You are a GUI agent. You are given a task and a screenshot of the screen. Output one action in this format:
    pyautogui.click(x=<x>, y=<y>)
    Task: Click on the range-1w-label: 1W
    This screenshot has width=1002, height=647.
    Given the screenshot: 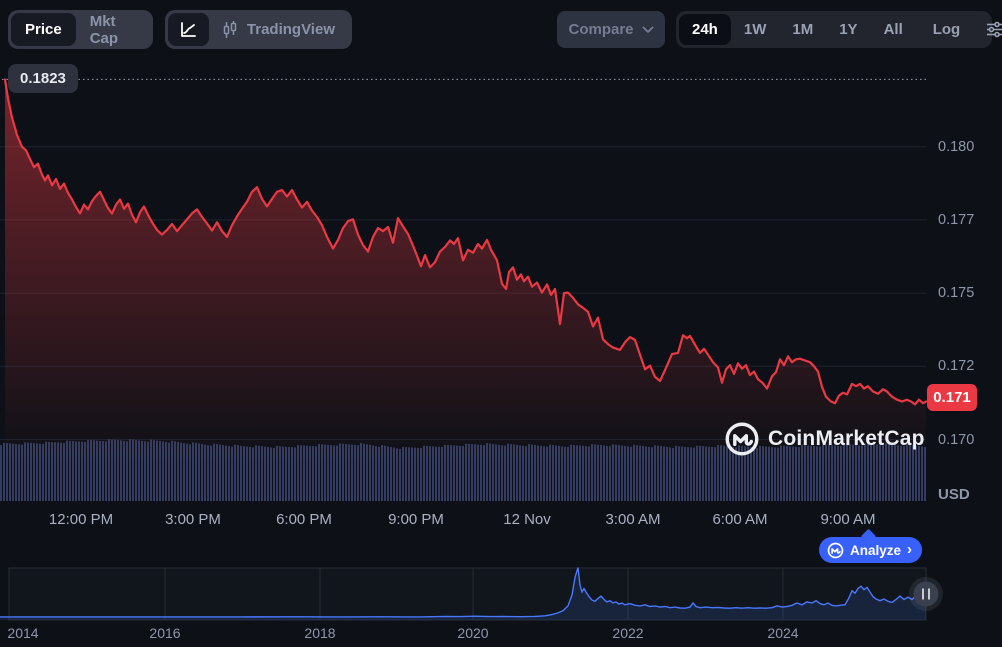 What is the action you would take?
    pyautogui.click(x=755, y=29)
    